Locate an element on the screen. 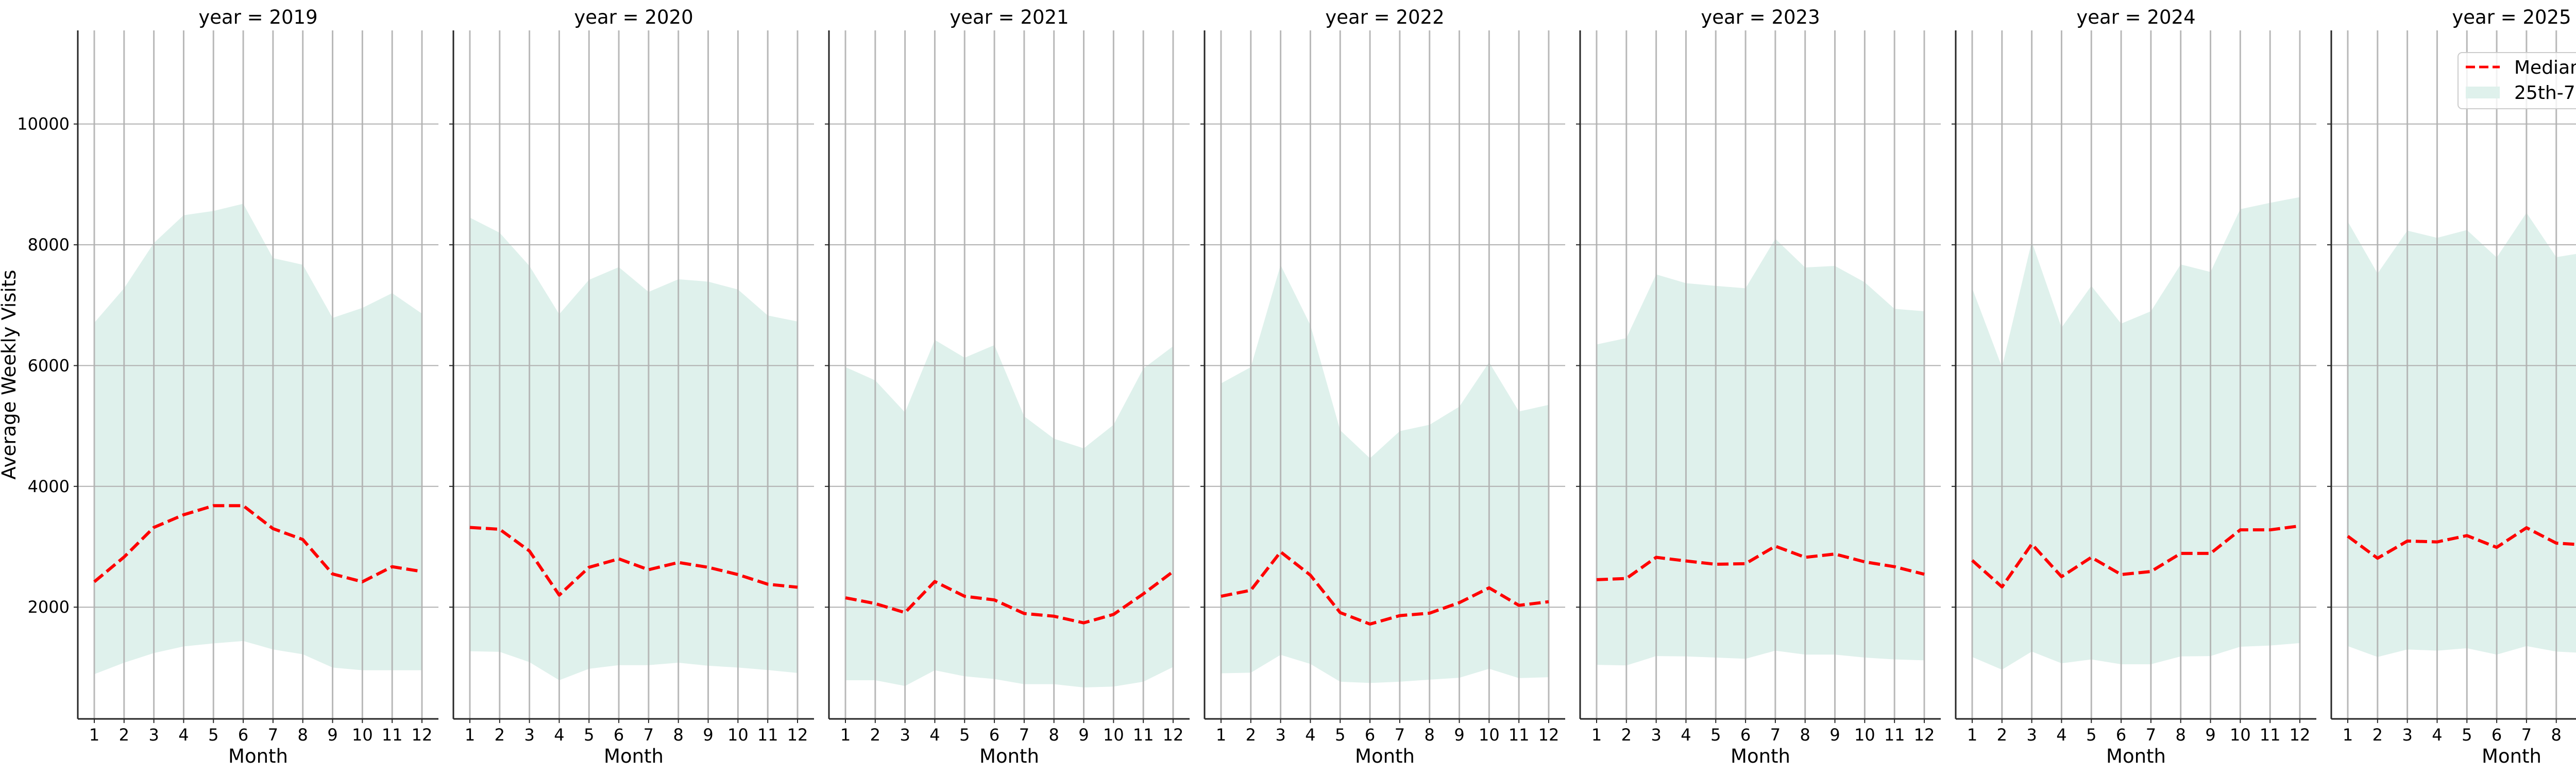 This screenshot has width=2576, height=773. panel-title: year = 2023 is located at coordinates (1760, 17).